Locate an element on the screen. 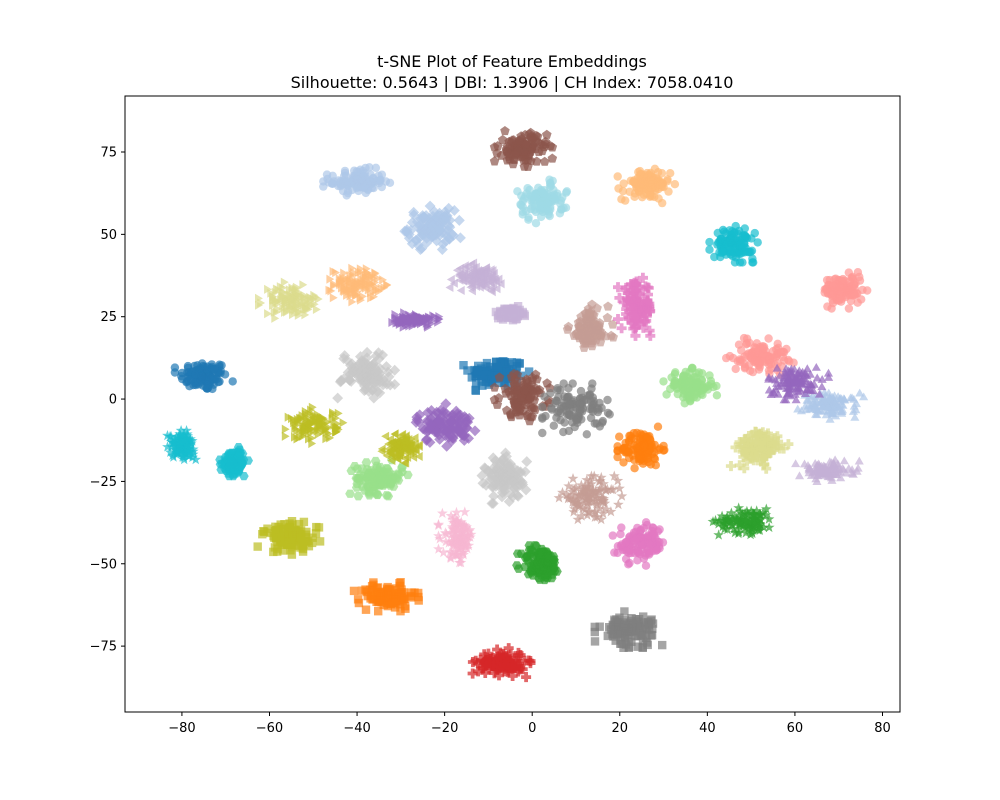  x-tick-label: −80 is located at coordinates (181, 728).